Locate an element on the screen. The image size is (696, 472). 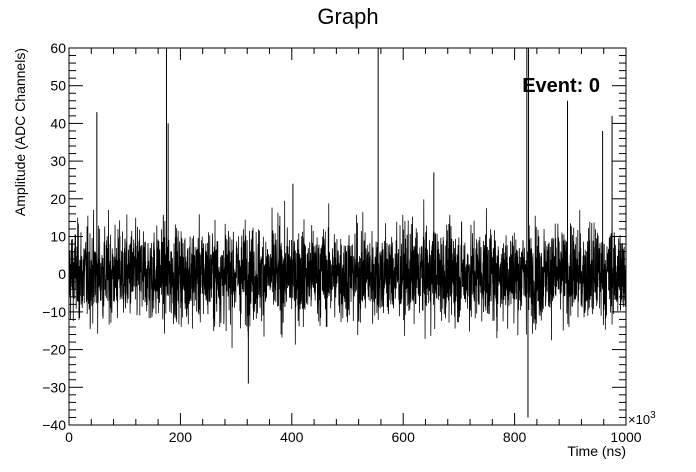
x-tick-label: 400 is located at coordinates (292, 437).